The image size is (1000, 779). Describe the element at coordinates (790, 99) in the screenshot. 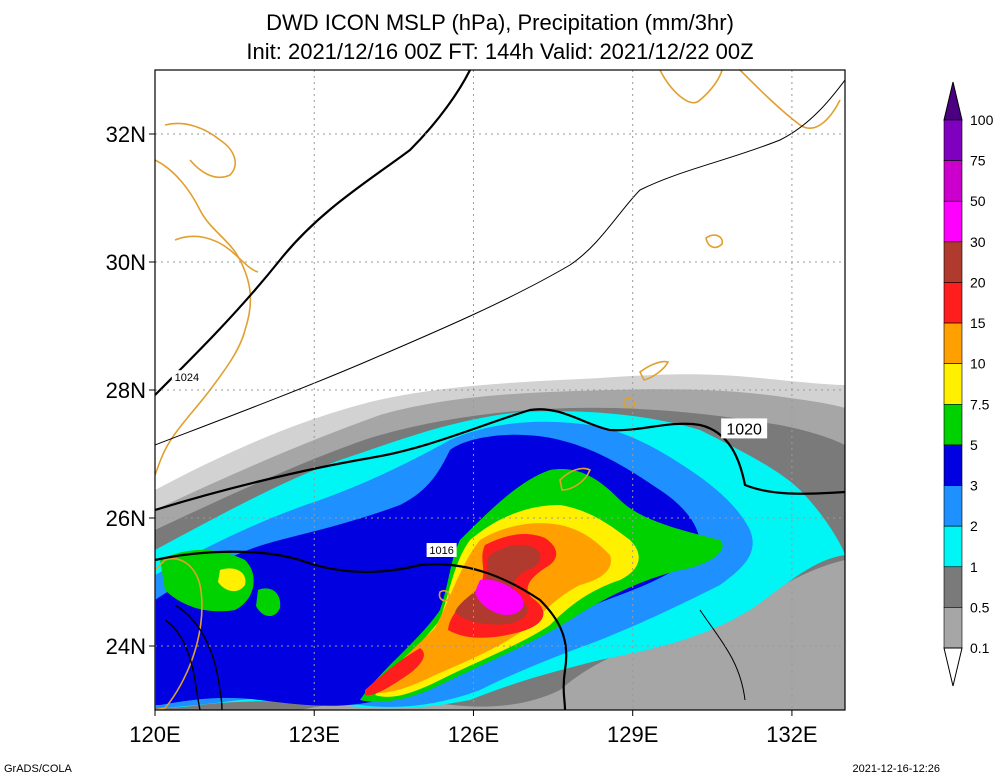

I see `coast-kyushu` at that location.